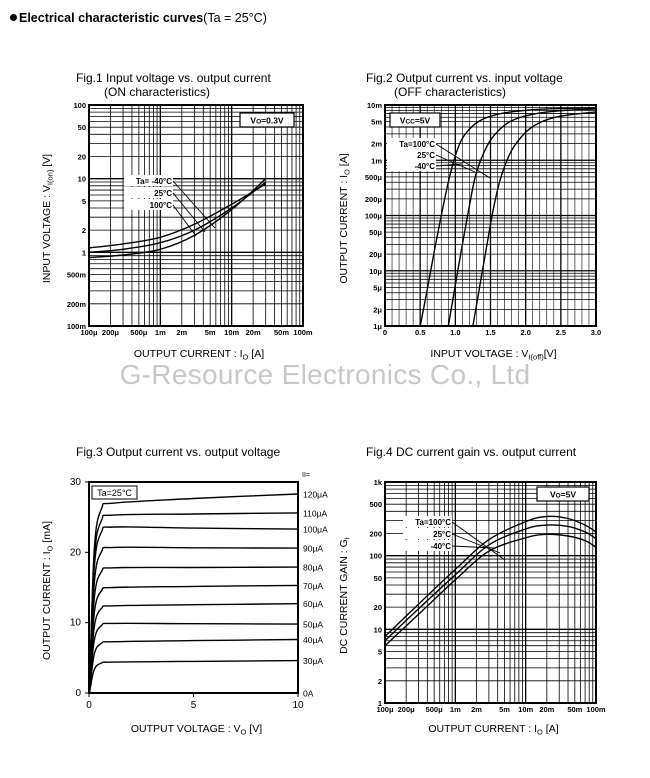 Image resolution: width=650 pixels, height=778 pixels. I want to click on fig2-series-label: 25°C, so click(426, 155).